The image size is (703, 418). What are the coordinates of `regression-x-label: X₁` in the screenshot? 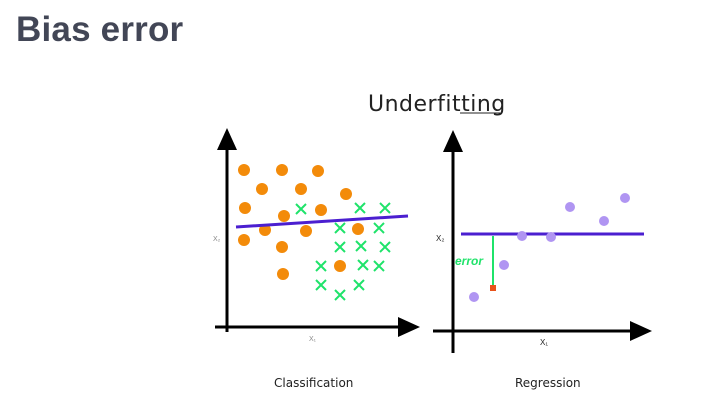 It's located at (544, 342).